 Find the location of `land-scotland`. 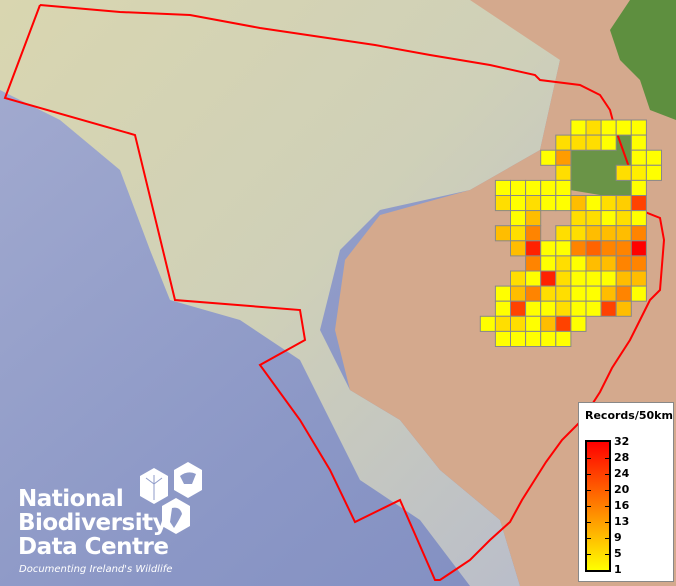

land-scotland is located at coordinates (643, 60).